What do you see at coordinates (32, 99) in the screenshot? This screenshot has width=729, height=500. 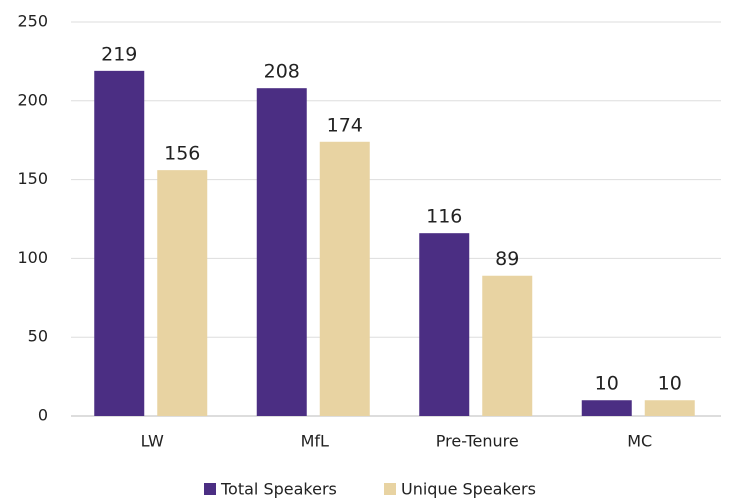 I see `y-tick-label: 200` at bounding box center [32, 99].